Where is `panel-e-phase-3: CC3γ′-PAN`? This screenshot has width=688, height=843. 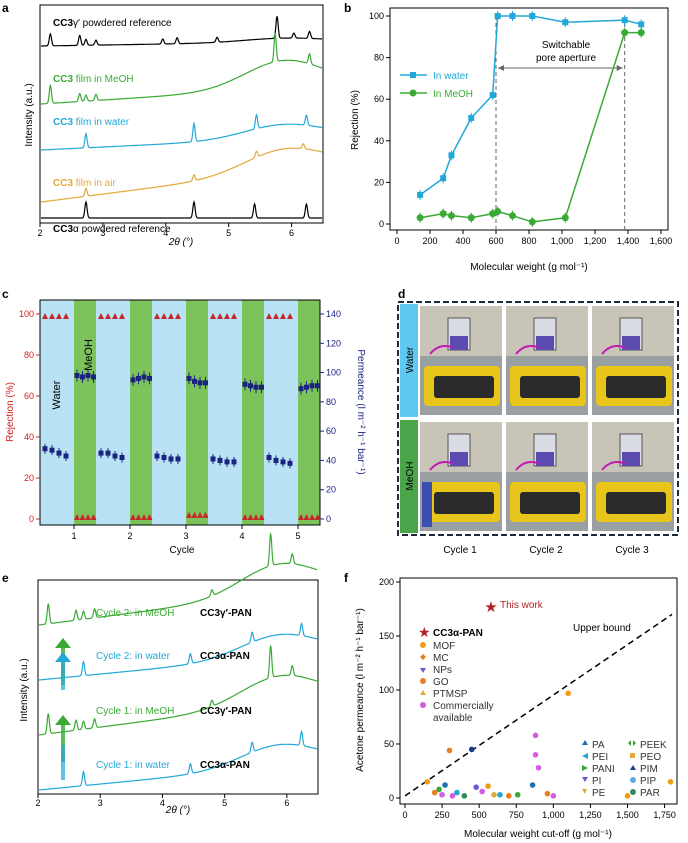 panel-e-phase-3: CC3γ′-PAN is located at coordinates (226, 711).